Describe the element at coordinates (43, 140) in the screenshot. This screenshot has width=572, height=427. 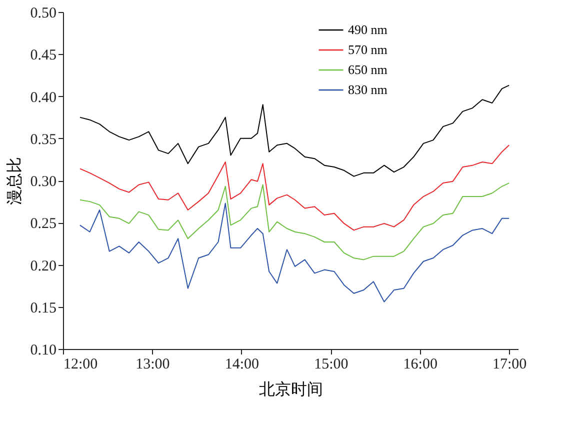
I see `y-tick-label: 0.35` at that location.